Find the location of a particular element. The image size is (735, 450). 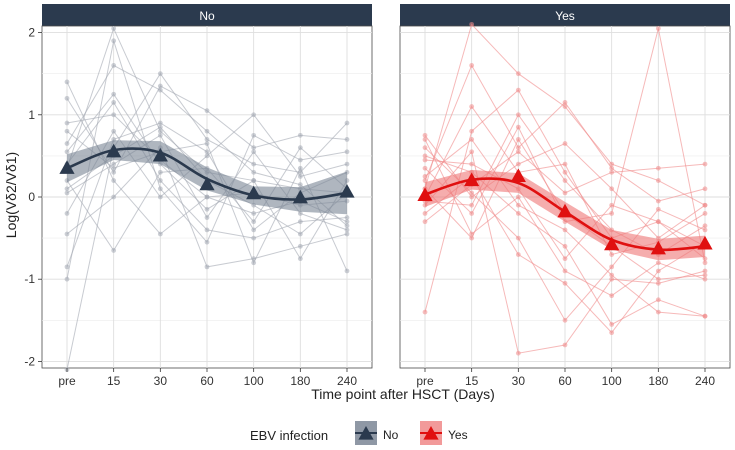

legend-label-yes: Yes is located at coordinates (458, 435).